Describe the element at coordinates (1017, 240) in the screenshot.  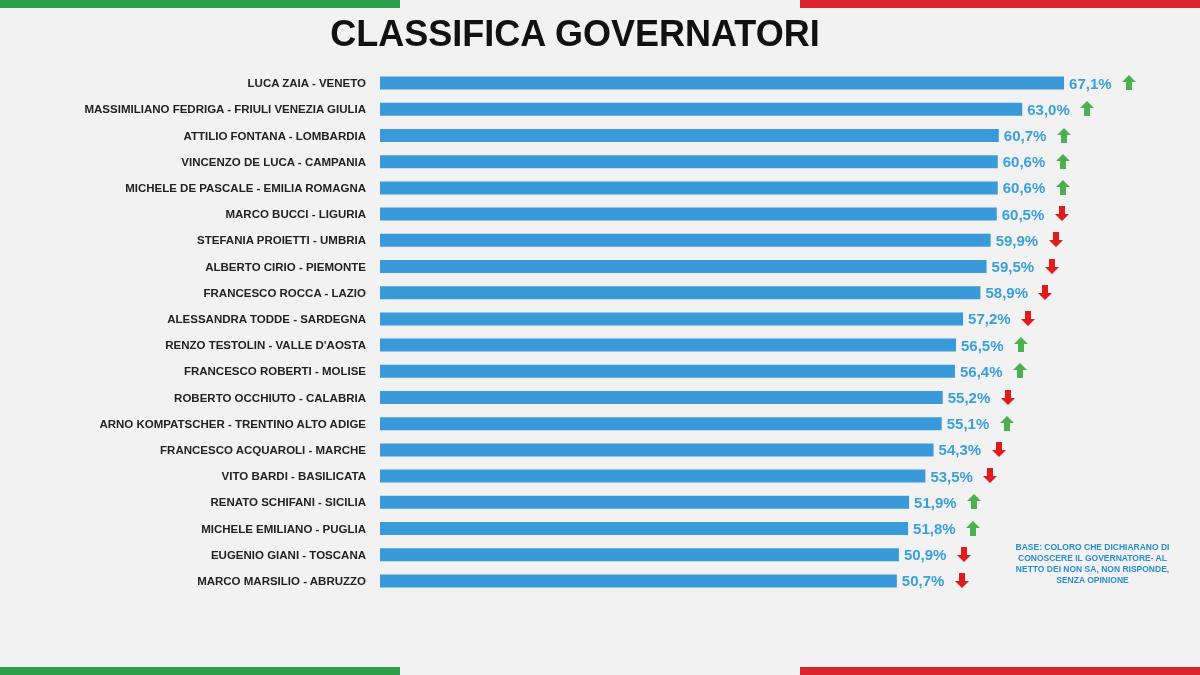
I see `data-label: 59,9%` at that location.